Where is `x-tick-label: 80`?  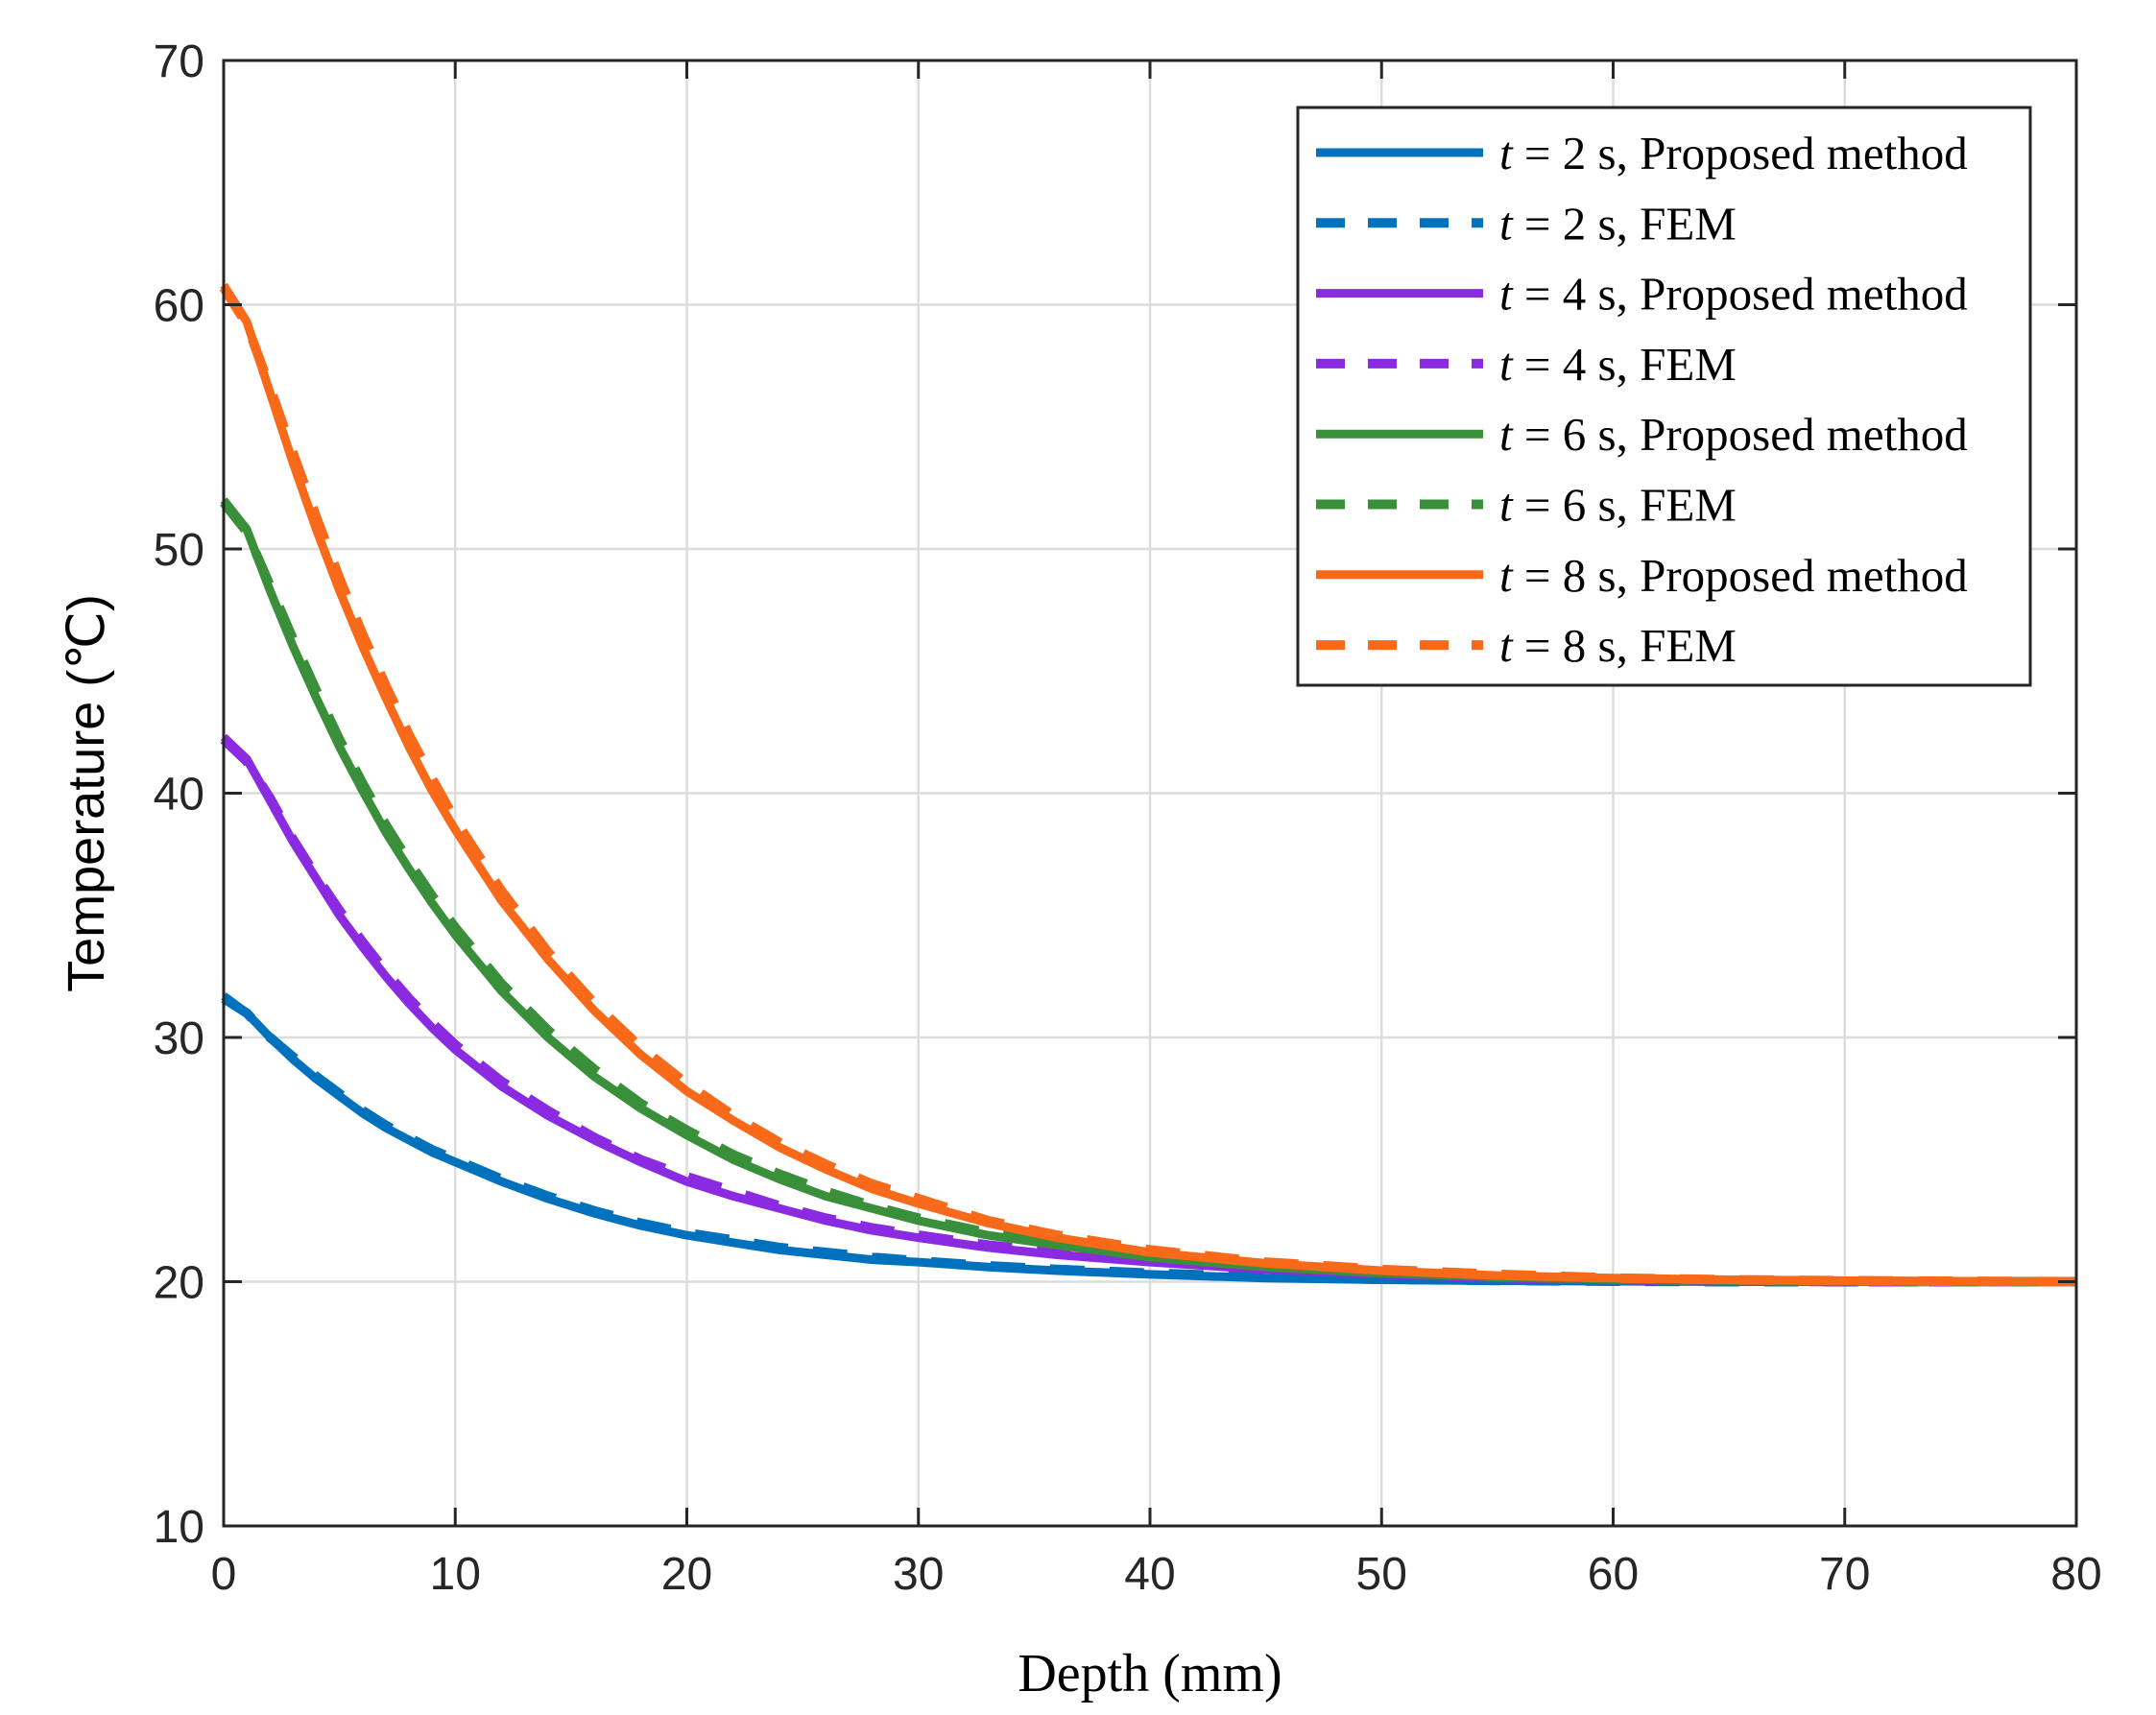
x-tick-label: 80 is located at coordinates (2075, 1574).